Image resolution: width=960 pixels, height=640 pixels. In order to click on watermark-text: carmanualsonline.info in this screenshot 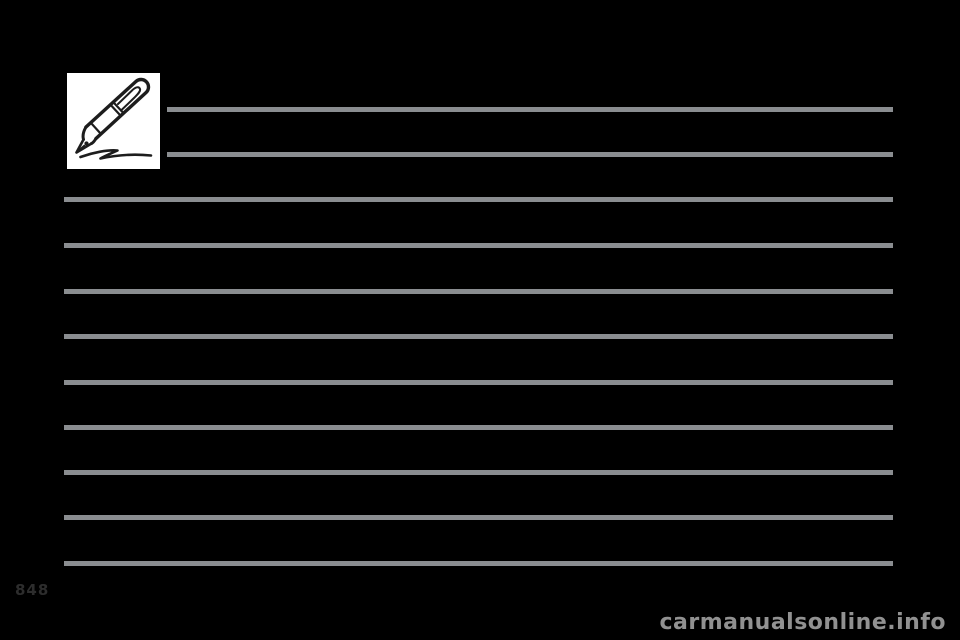, I will do `click(802, 622)`.